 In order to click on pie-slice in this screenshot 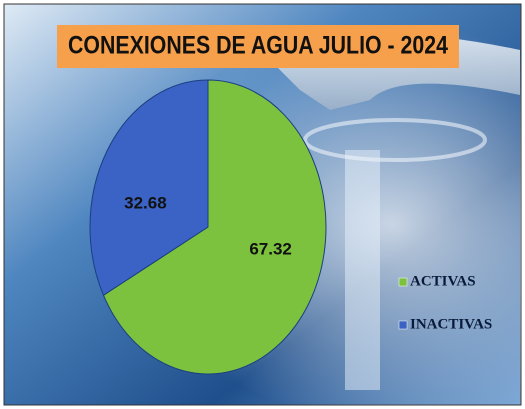, I will do `click(149, 187)`.